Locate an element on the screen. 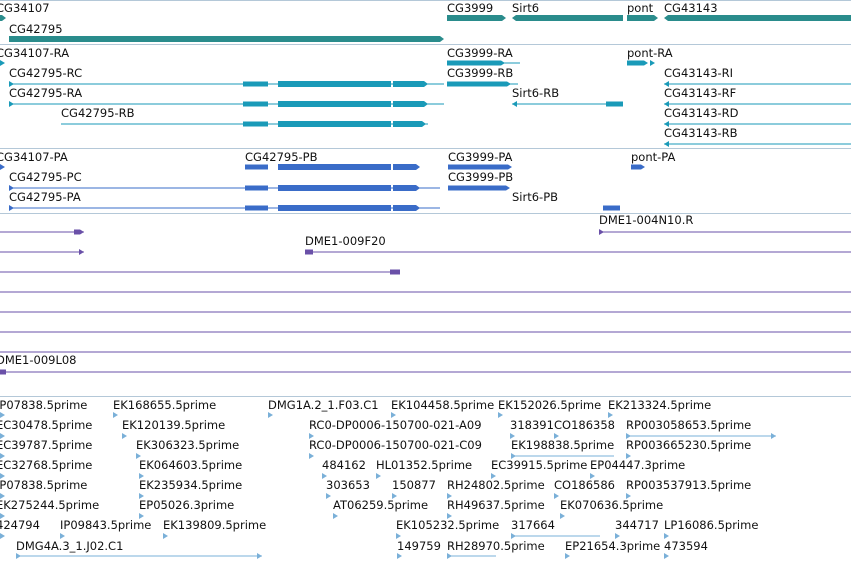 This screenshot has height=561, width=851. est-label: EC39915.5prime is located at coordinates (539, 465).